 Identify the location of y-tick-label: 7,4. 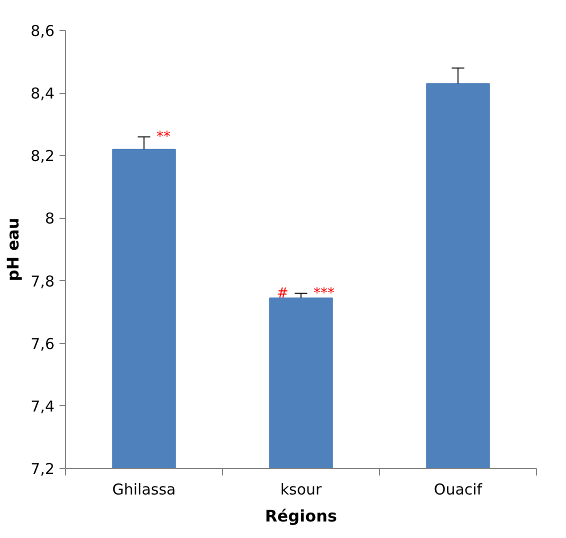
(42, 406).